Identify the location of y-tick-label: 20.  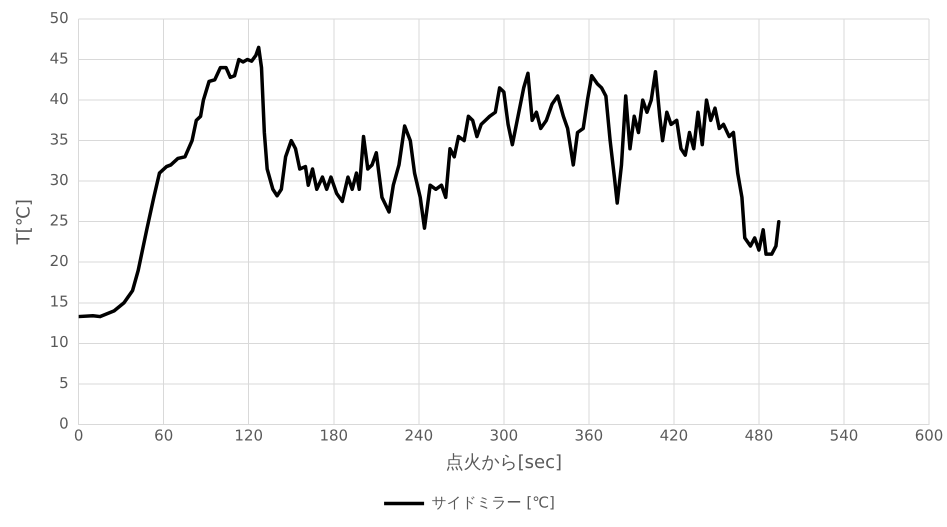
(59, 261).